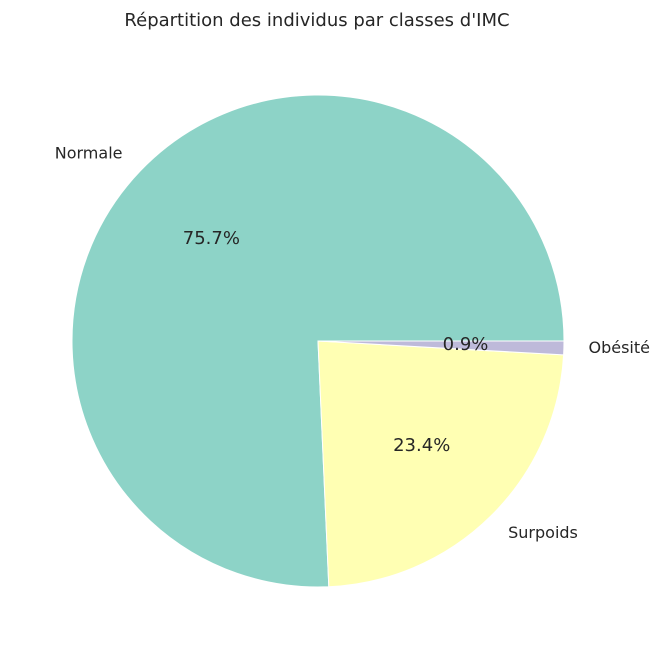  What do you see at coordinates (89, 152) in the screenshot?
I see `slice-label-normale: Normale` at bounding box center [89, 152].